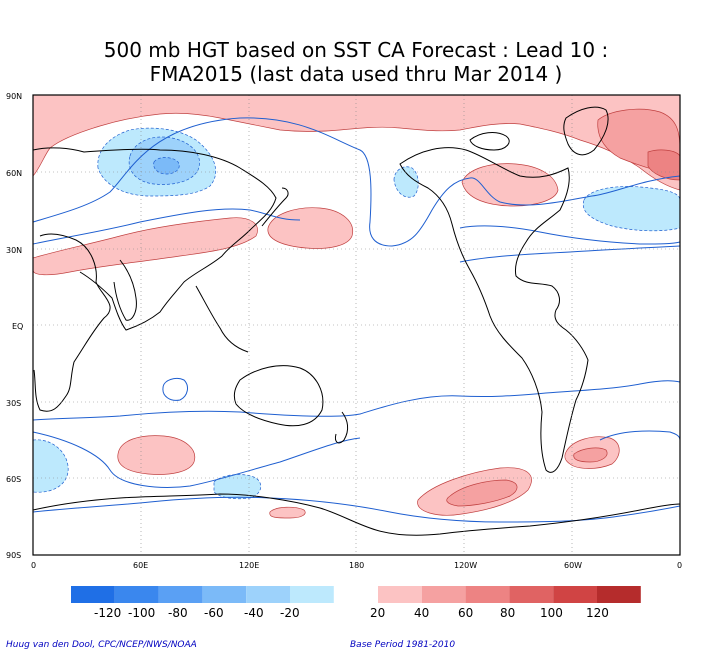 The width and height of the screenshot is (712, 650). What do you see at coordinates (356, 74) in the screenshot?
I see `chart-title-line-2: FMA2015 (last data used thru Mar 2014 )` at bounding box center [356, 74].